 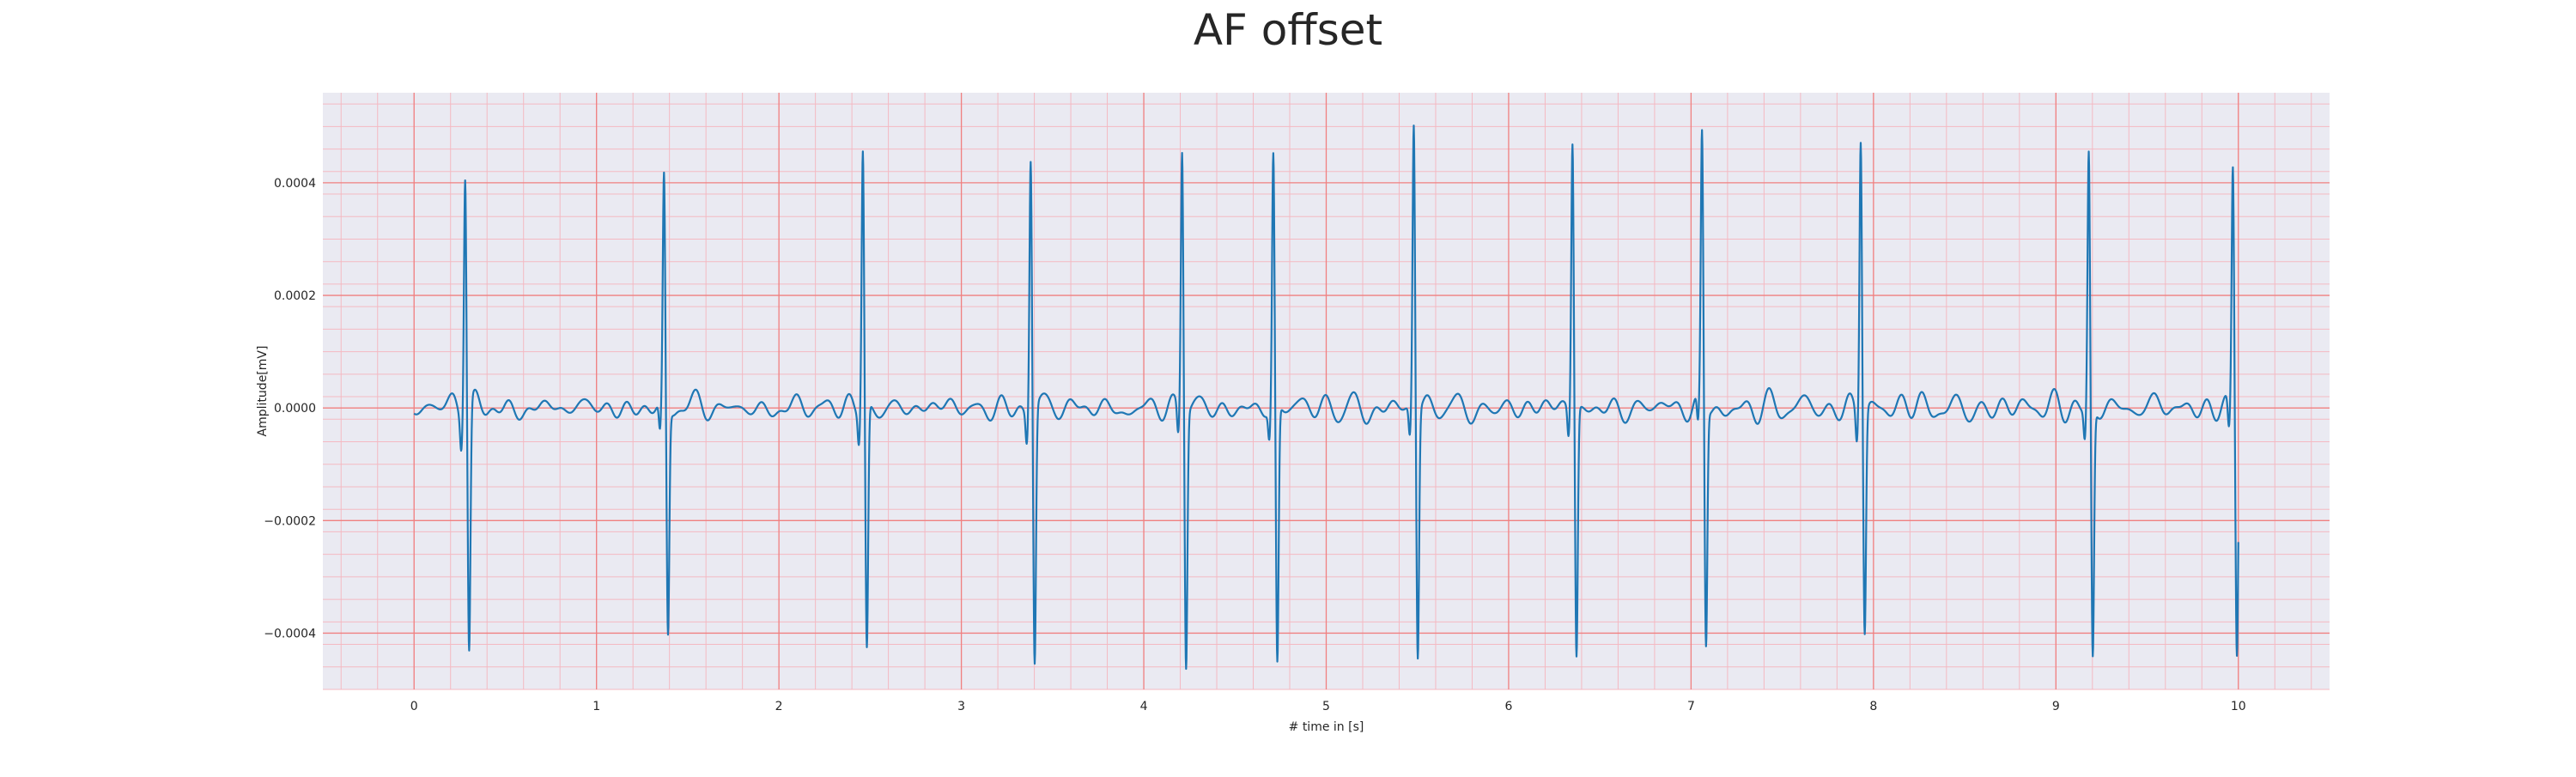 What do you see at coordinates (295, 409) in the screenshot?
I see `y-tick-label: 0.0000` at bounding box center [295, 409].